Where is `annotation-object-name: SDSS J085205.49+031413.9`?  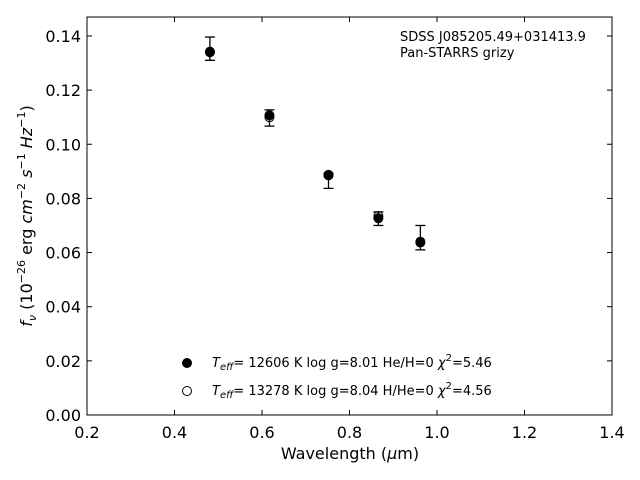 annotation-object-name: SDSS J085205.49+031413.9 is located at coordinates (493, 37).